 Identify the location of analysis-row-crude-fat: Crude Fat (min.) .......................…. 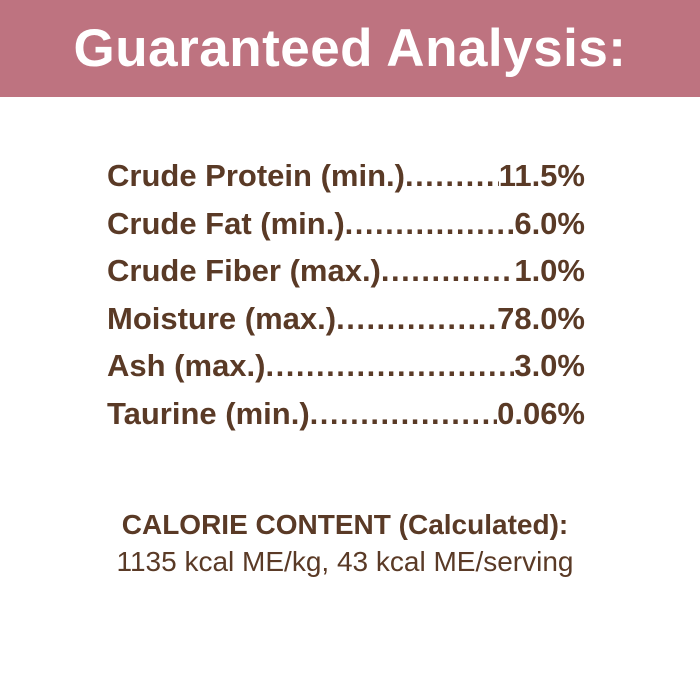
(346, 224).